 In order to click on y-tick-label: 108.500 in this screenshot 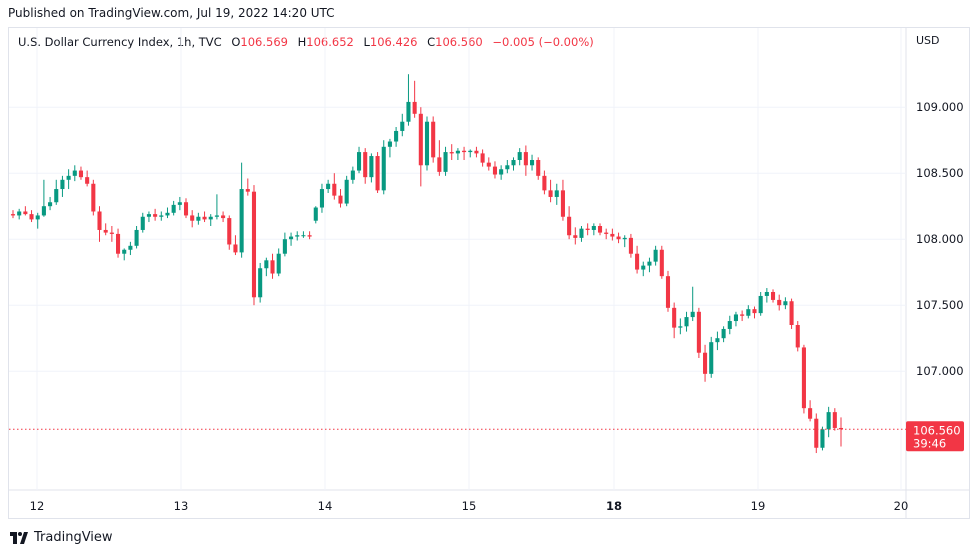, I will do `click(940, 173)`.